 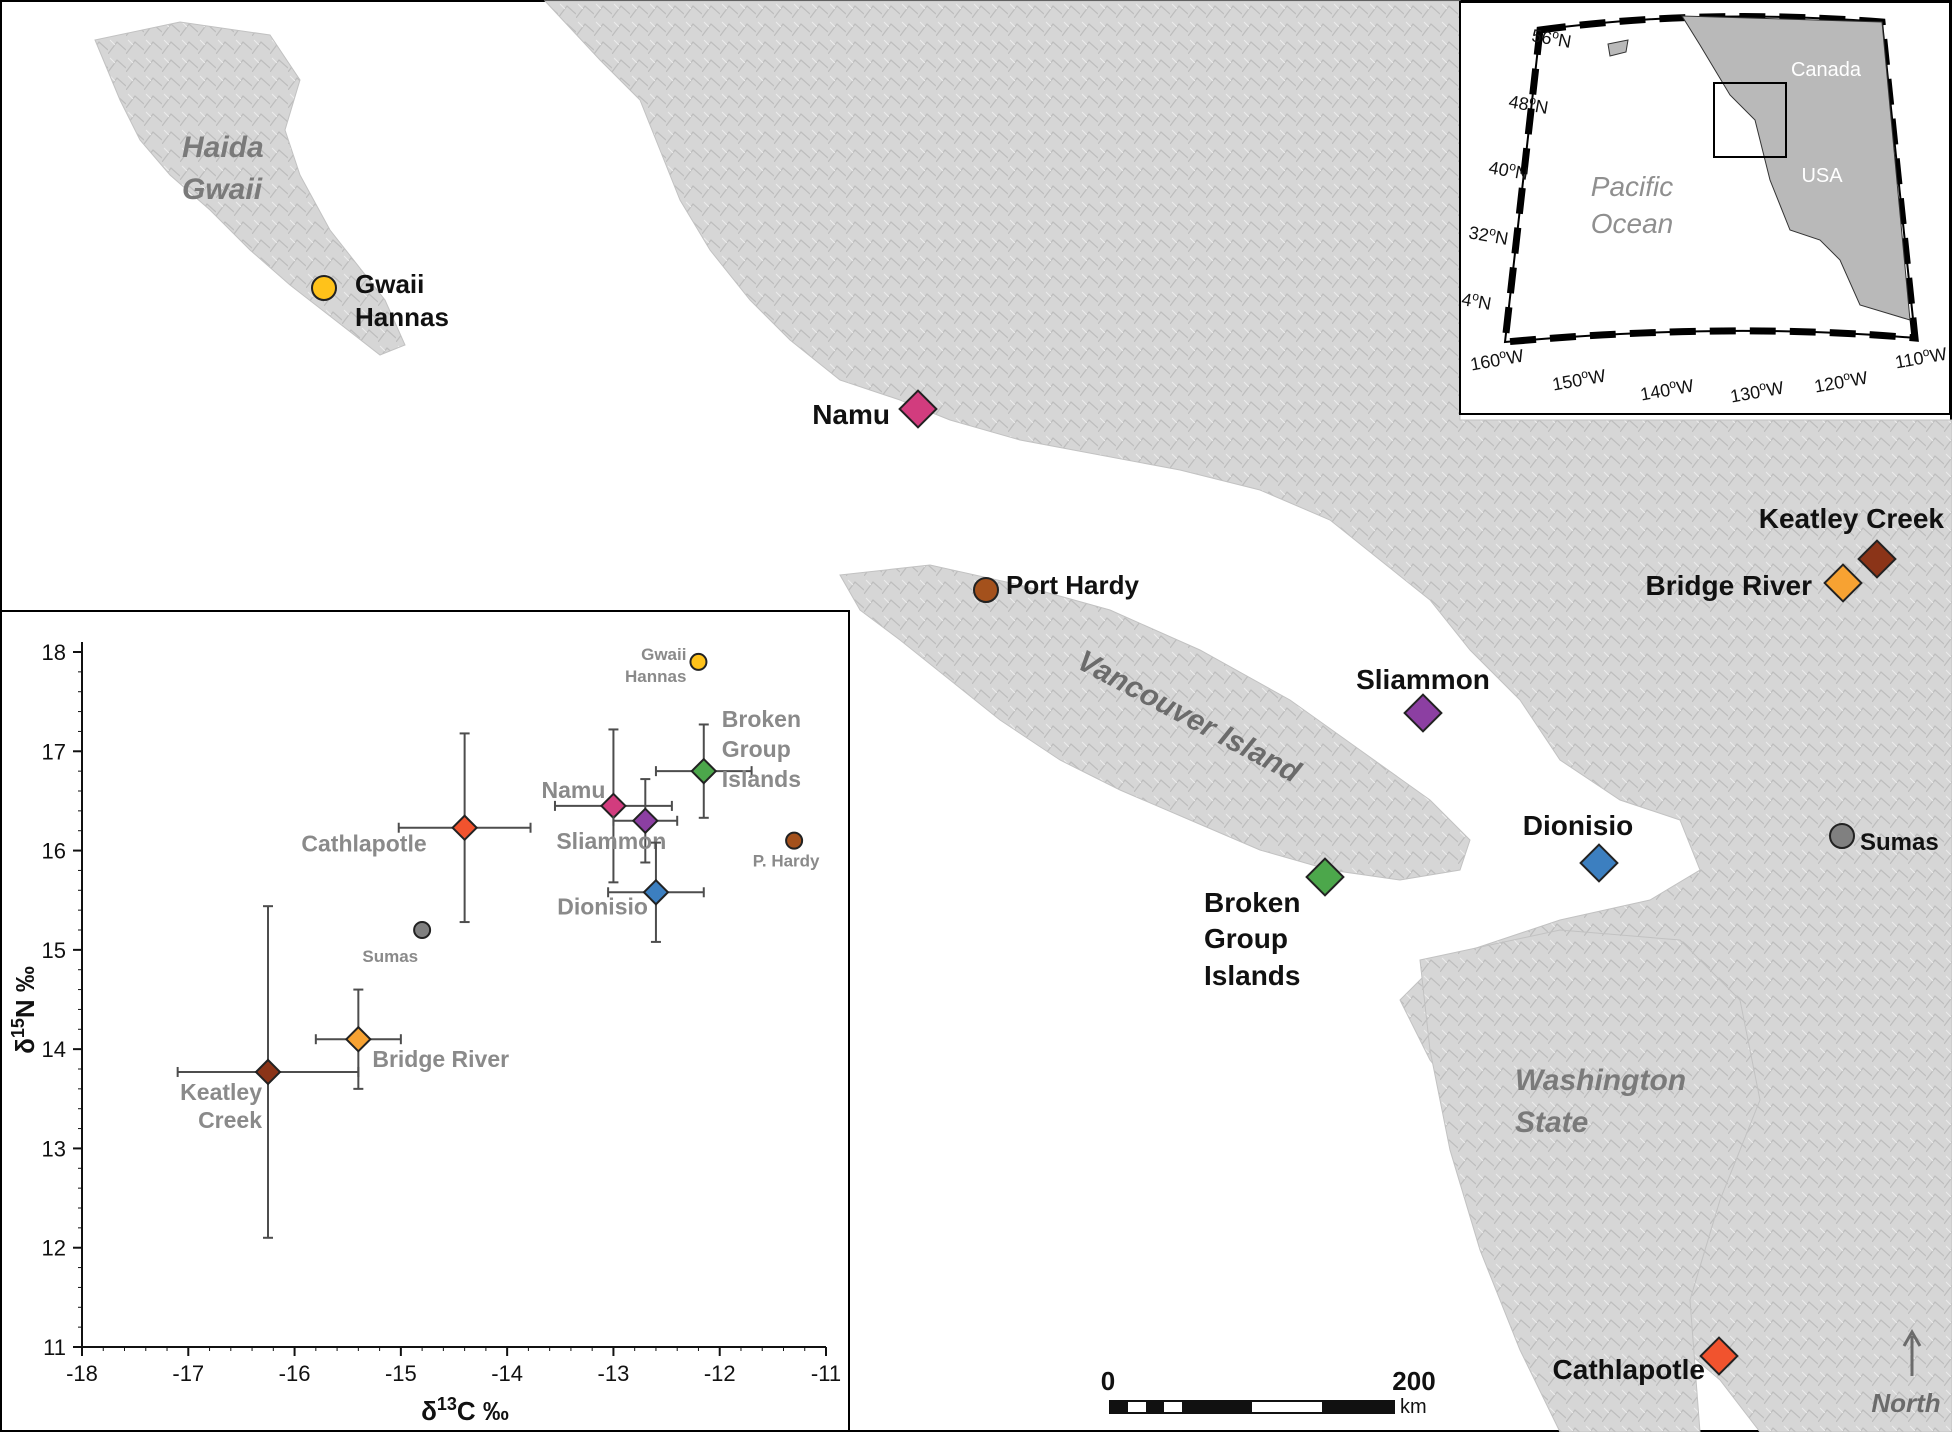 What do you see at coordinates (1551, 1122) in the screenshot?
I see `region-label-washington-2: State` at bounding box center [1551, 1122].